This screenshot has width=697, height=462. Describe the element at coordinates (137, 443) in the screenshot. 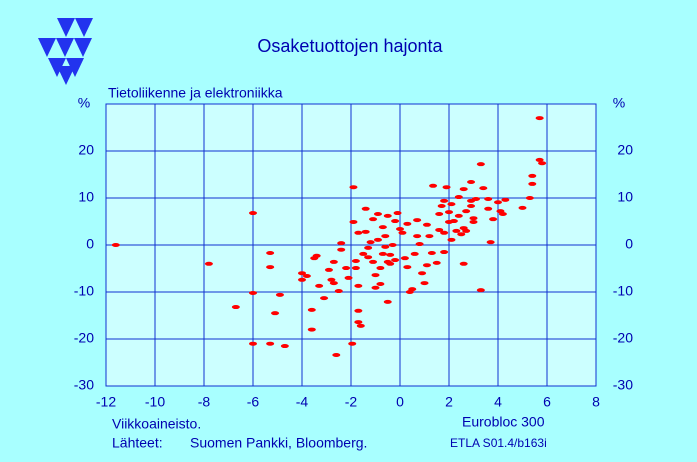

I see `sources-label: Lähteet:` at that location.